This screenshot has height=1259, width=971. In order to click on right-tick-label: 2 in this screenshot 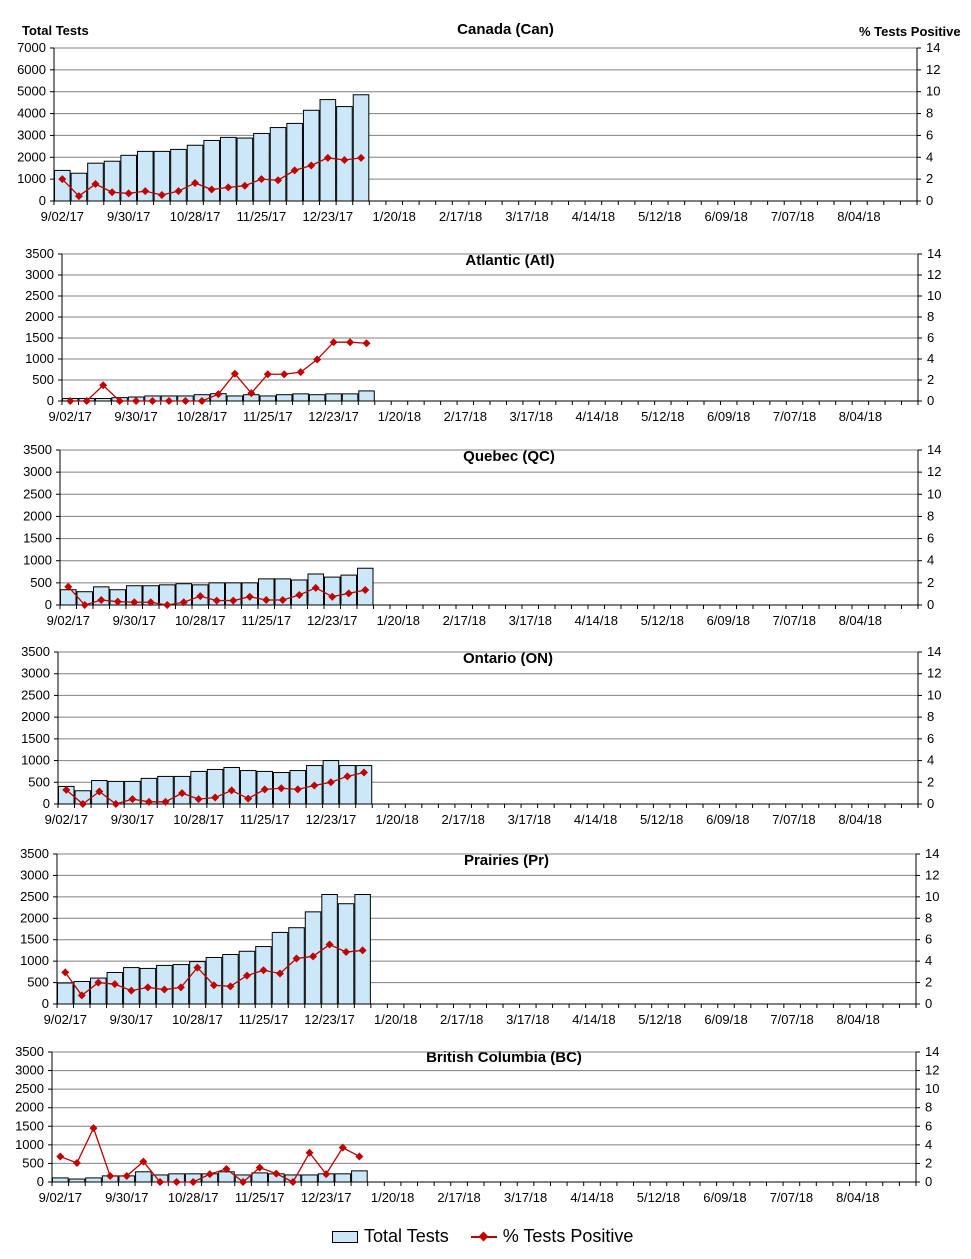, I will do `click(928, 1162)`.